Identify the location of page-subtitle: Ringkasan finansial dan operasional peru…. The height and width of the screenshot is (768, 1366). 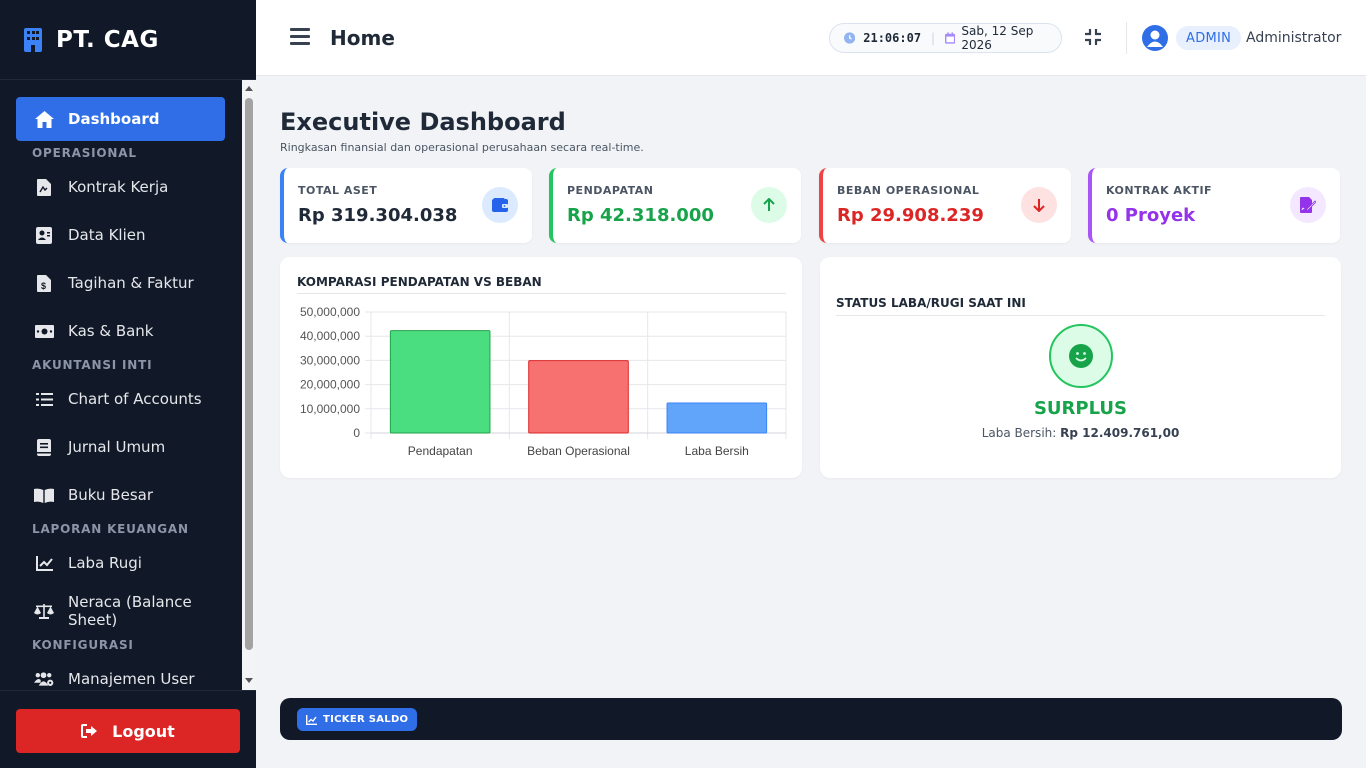
(462, 147).